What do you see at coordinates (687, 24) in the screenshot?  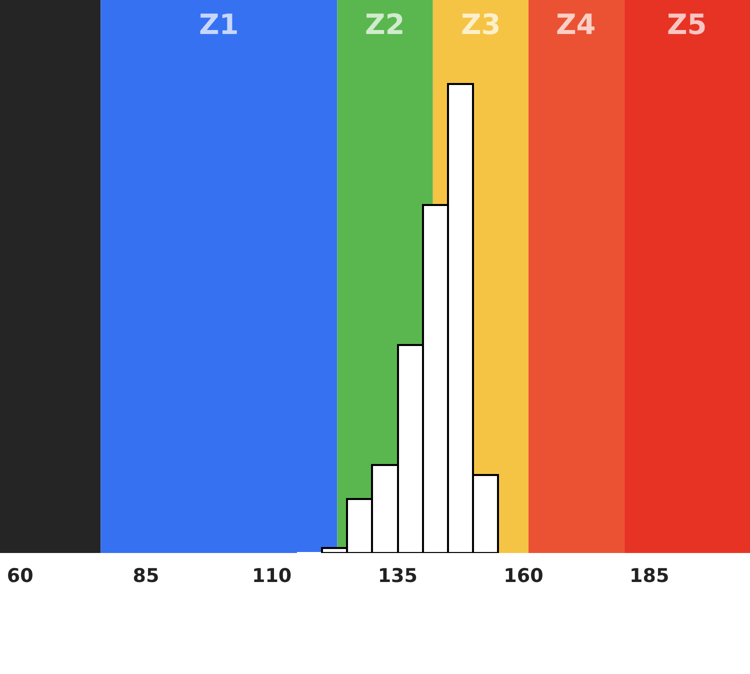 I see `band-label: Z5` at bounding box center [687, 24].